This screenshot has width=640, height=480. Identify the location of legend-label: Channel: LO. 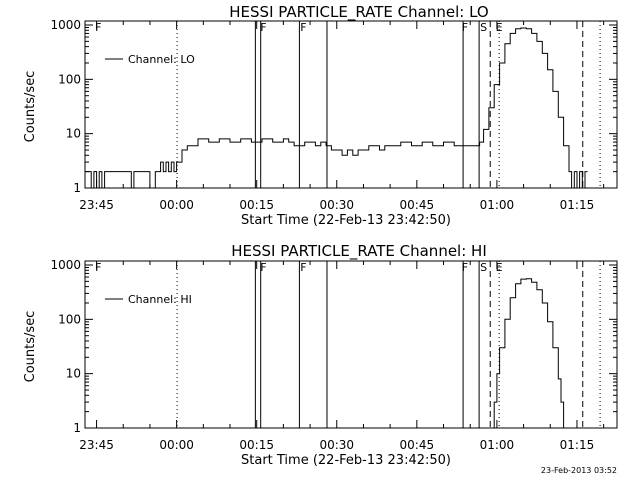
(161, 59).